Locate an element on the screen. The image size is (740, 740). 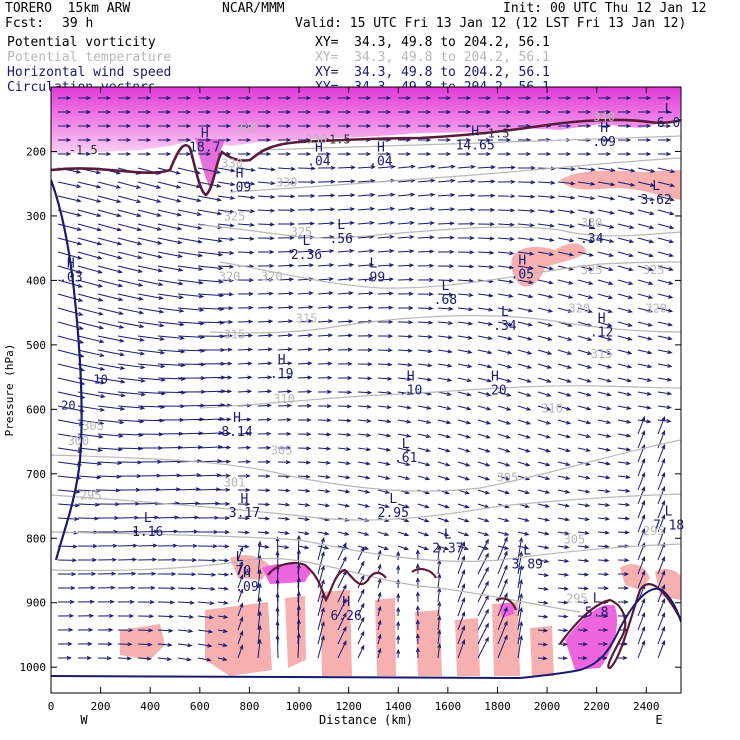
hl-value: .04 is located at coordinates (319, 161).